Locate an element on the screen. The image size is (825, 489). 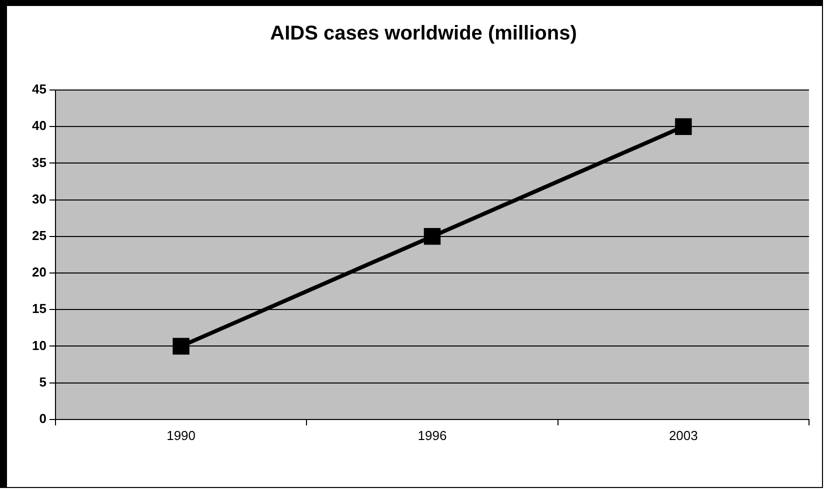
y-tick-label: 10 is located at coordinates (39, 345).